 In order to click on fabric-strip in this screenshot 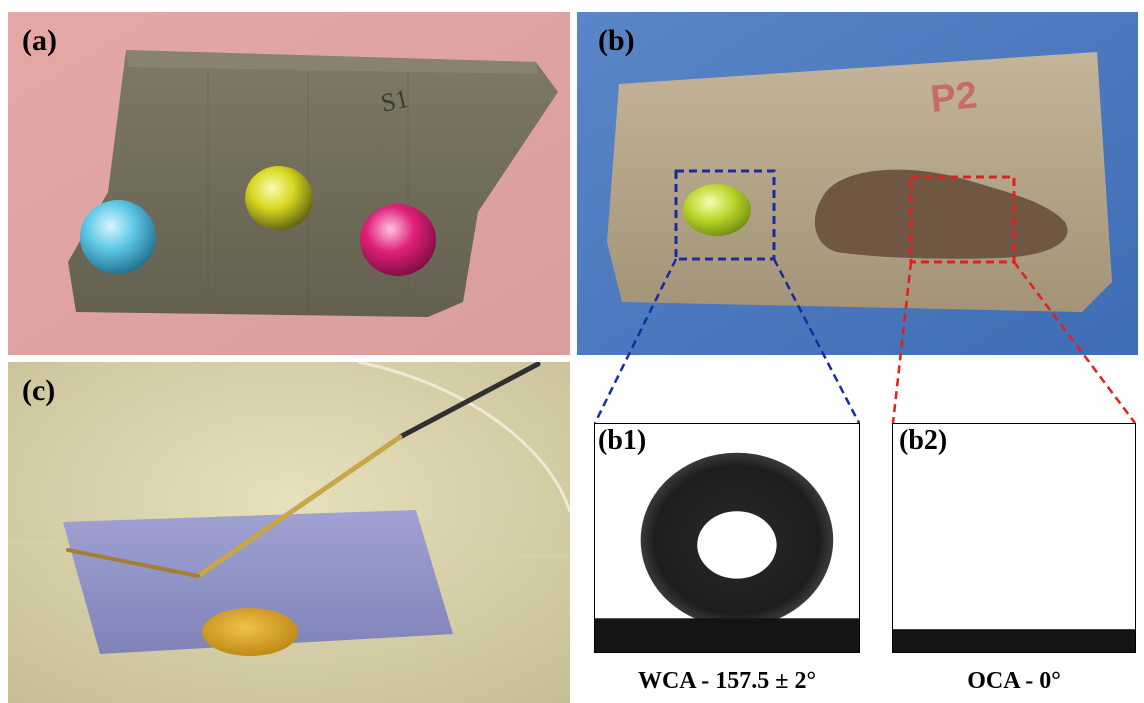, I will do `click(258, 582)`.